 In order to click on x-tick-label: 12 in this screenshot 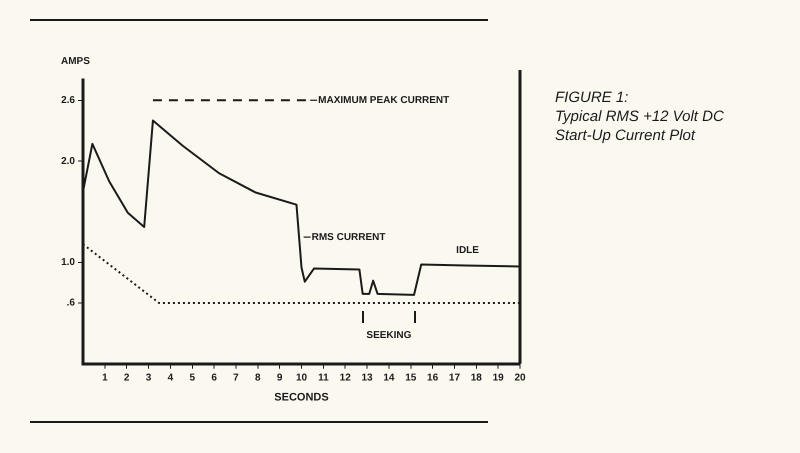, I will do `click(346, 378)`.